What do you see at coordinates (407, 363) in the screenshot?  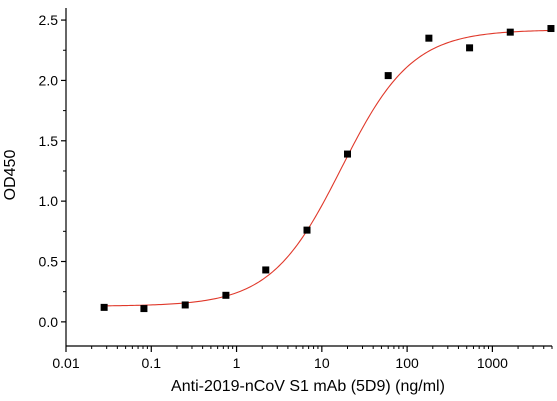 I see `x-tick-label: 100` at bounding box center [407, 363].